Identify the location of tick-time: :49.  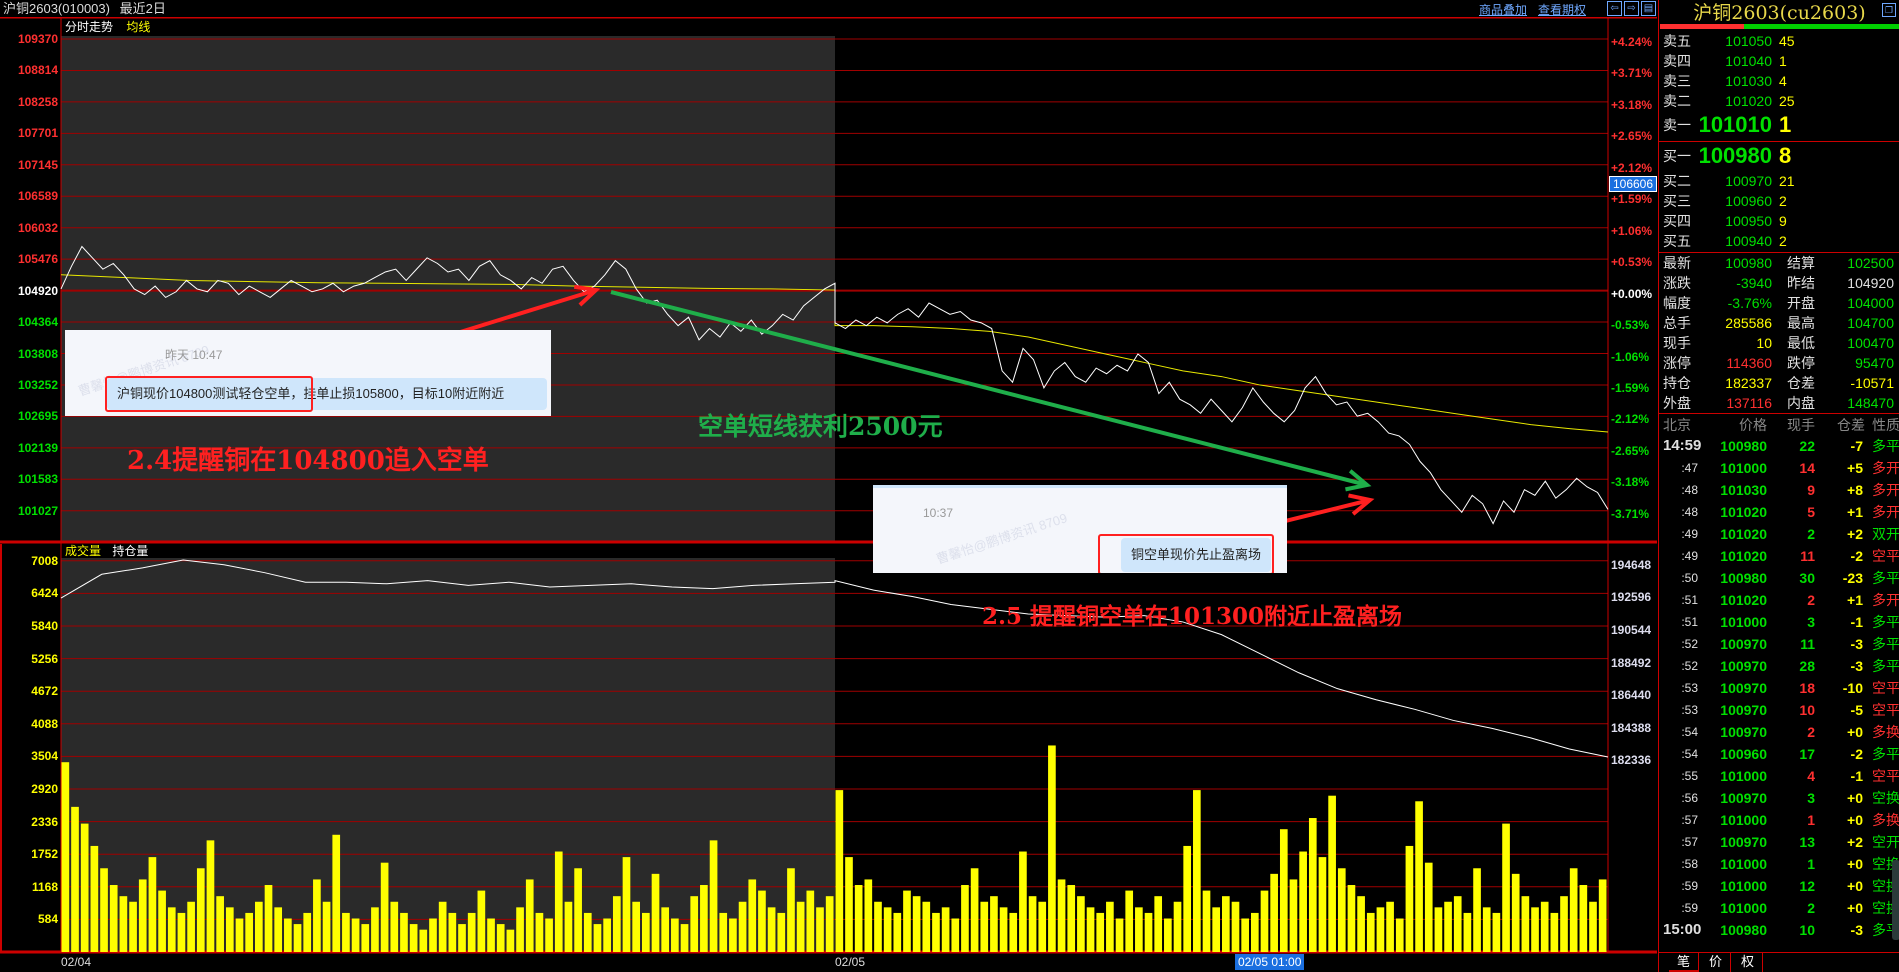
(1689, 534).